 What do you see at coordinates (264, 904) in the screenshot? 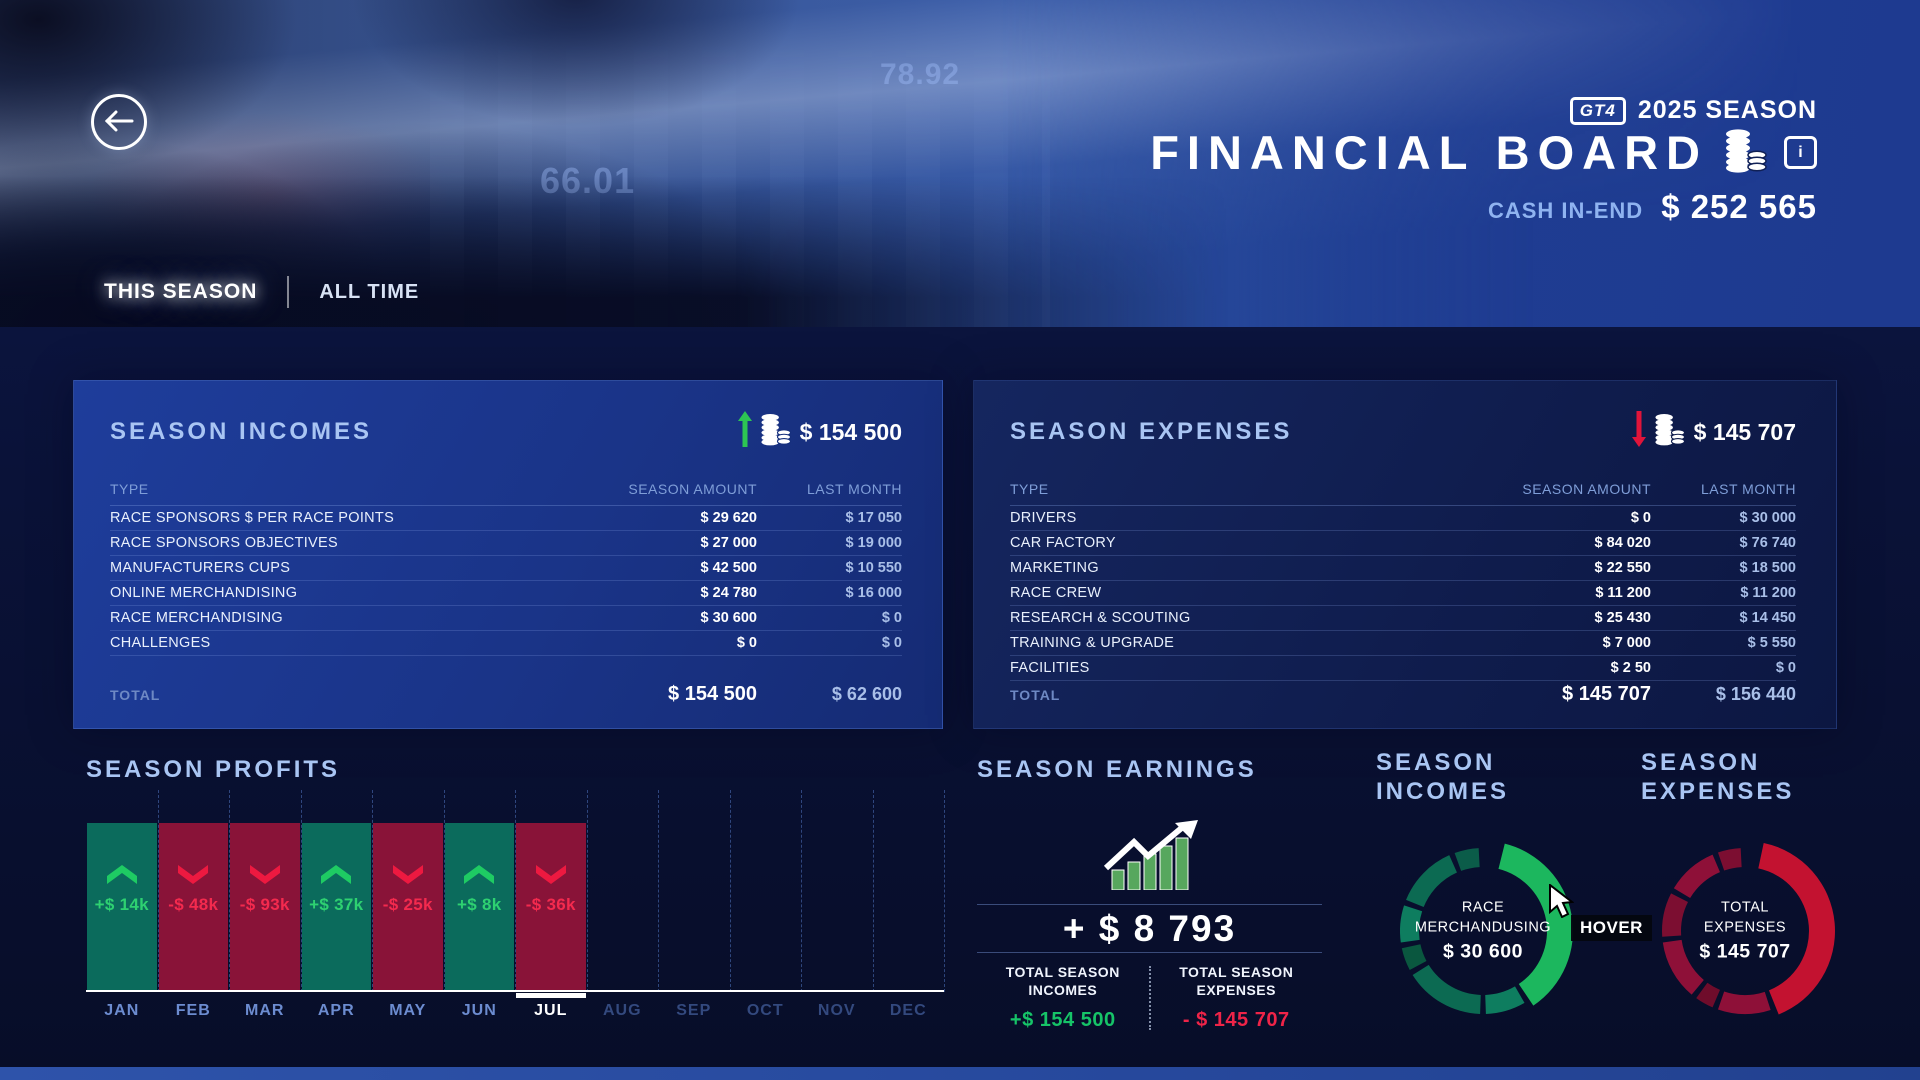
I see `profit-value-label: -$ 93k` at bounding box center [264, 904].